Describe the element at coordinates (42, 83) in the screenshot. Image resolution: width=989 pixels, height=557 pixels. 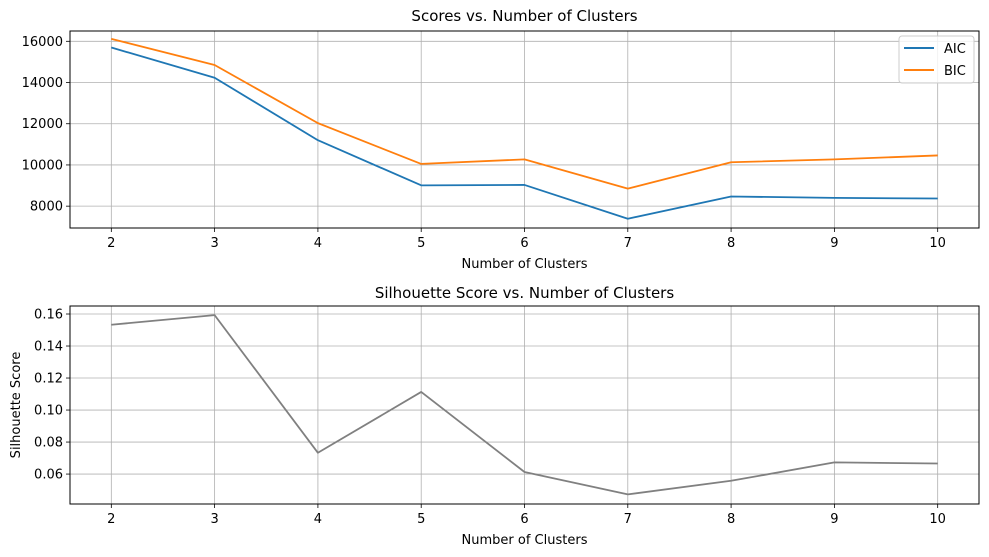
I see `y-tick-label: 14000` at that location.